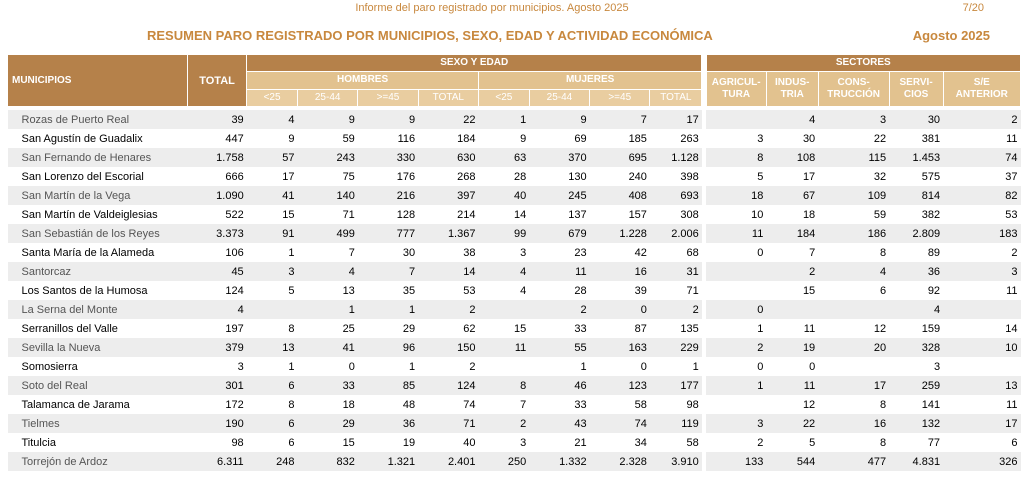 The image size is (1024, 489). Describe the element at coordinates (951, 35) in the screenshot. I see `period-title: Agosto 2025` at that location.